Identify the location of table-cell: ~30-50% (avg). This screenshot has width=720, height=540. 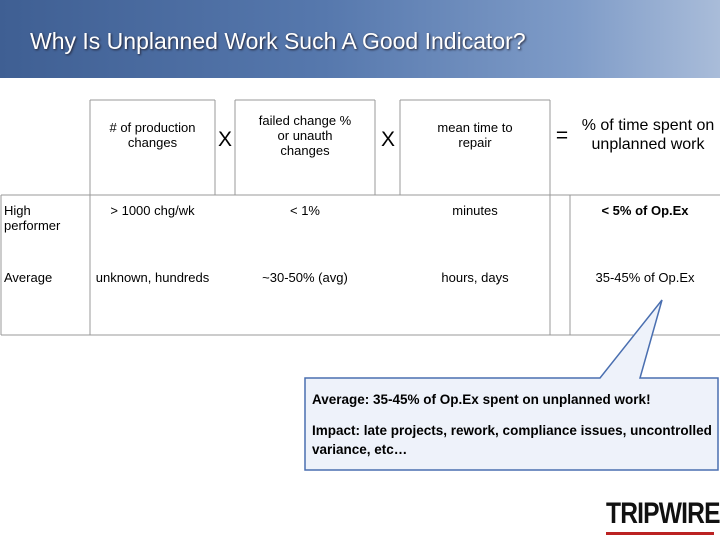
(305, 277).